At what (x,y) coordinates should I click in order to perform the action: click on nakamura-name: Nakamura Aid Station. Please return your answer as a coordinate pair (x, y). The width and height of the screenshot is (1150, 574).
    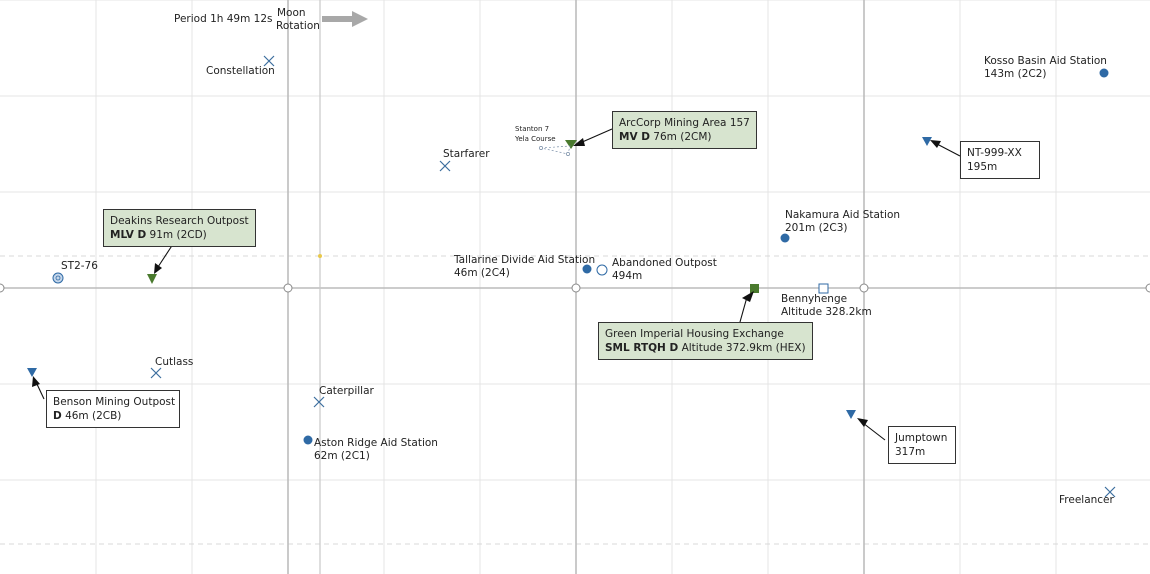
    Looking at the image, I should click on (843, 215).